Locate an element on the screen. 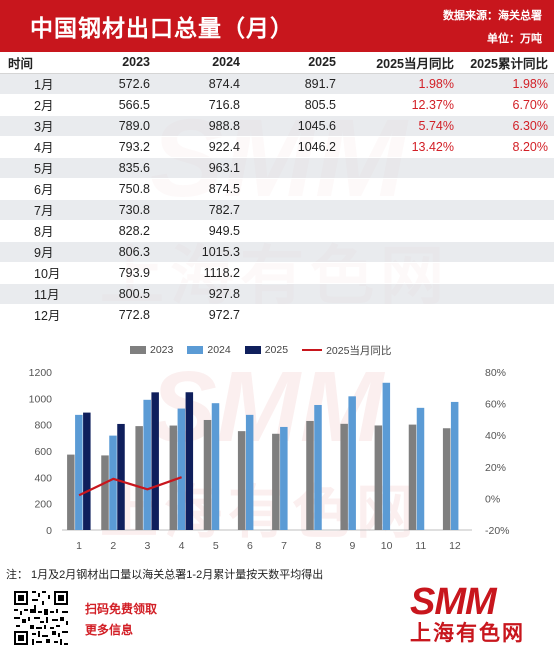  x-tick-label: 4 is located at coordinates (182, 546).